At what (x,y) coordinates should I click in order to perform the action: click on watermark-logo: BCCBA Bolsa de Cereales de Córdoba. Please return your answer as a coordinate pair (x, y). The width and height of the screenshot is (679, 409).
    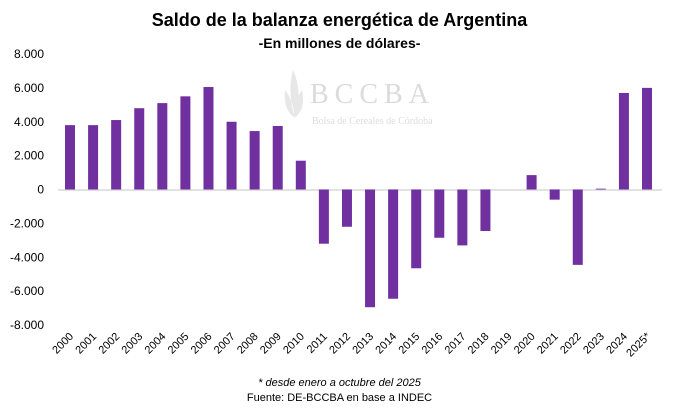
    Looking at the image, I should click on (359, 98).